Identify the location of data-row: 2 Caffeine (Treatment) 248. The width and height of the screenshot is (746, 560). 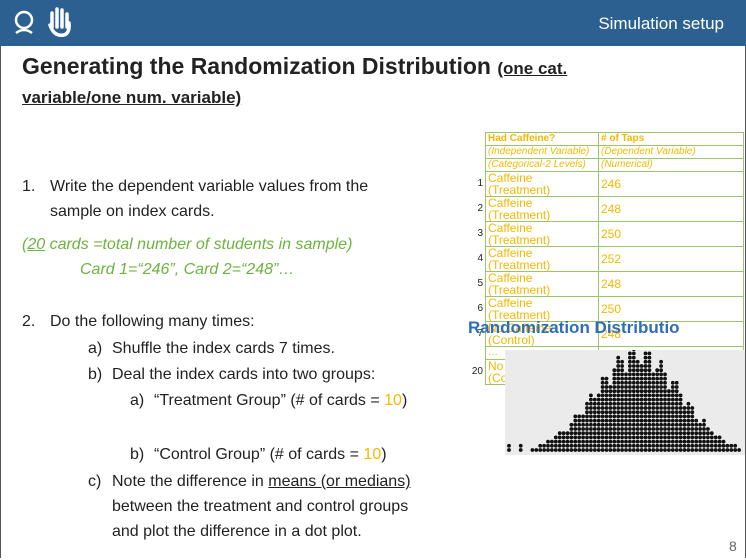
(604, 209).